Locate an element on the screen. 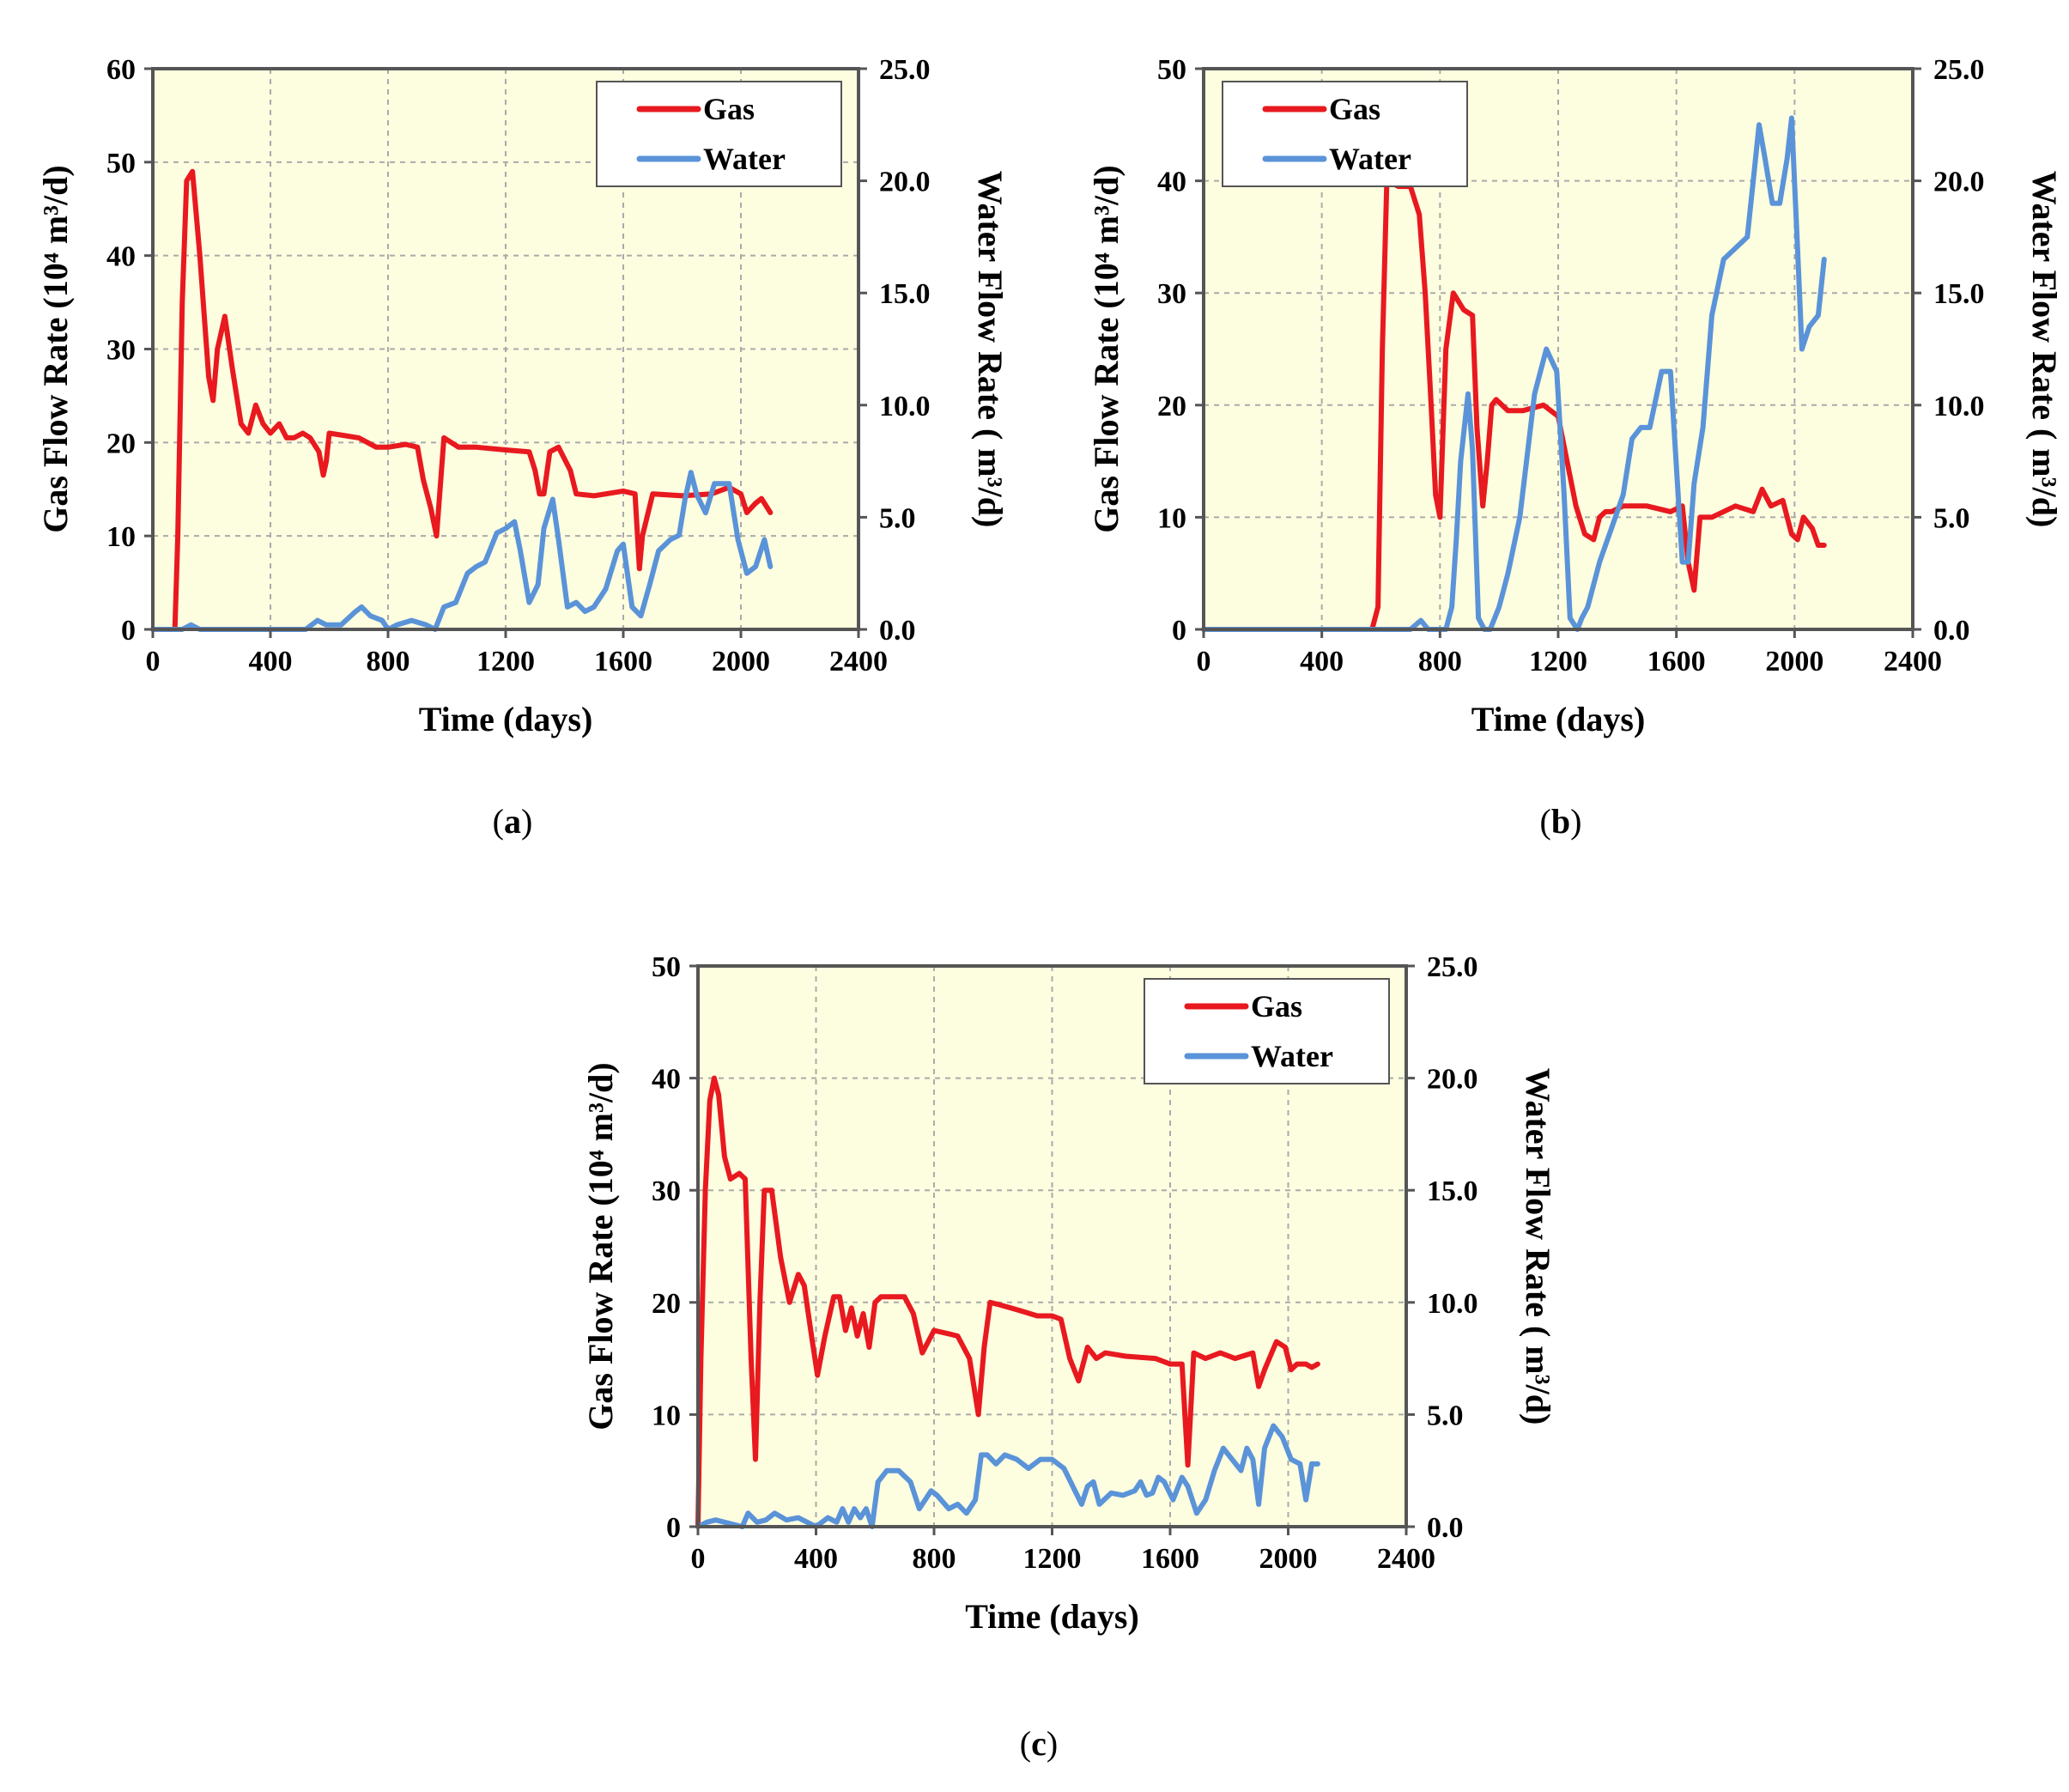 This screenshot has height=1792, width=2069. caption-b: (b) is located at coordinates (1561, 821).